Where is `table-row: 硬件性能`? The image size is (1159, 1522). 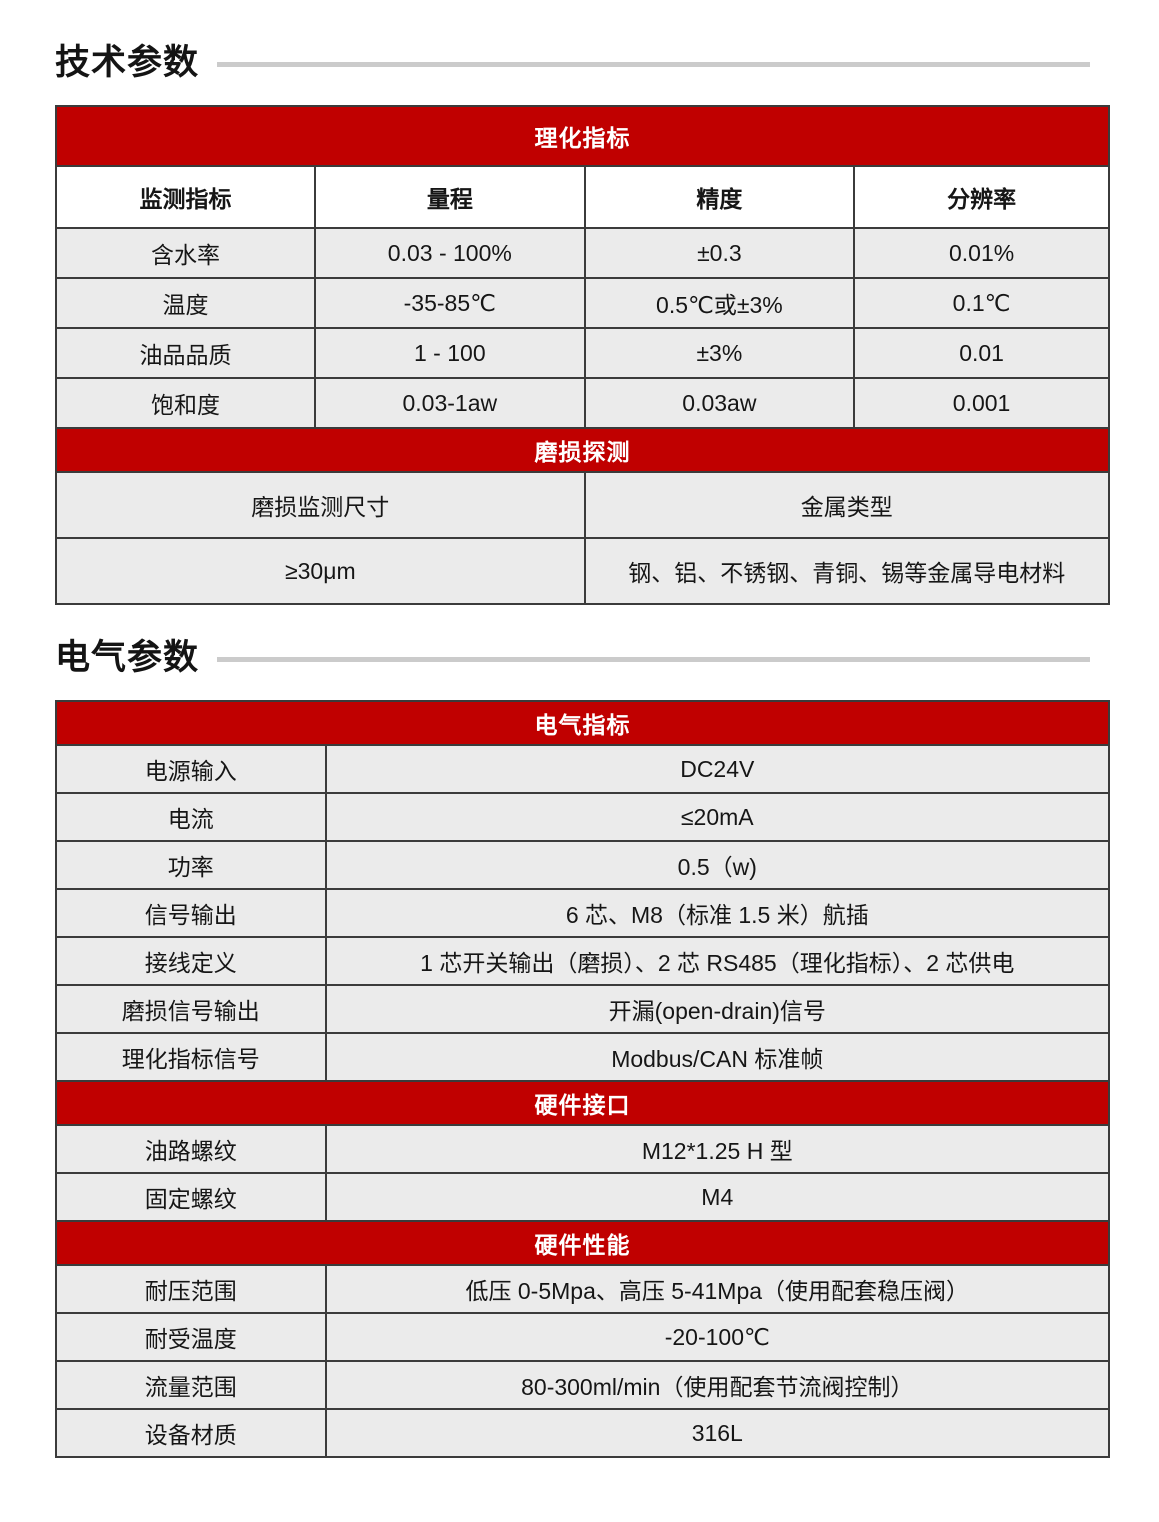 table-row: 硬件性能 is located at coordinates (582, 1243).